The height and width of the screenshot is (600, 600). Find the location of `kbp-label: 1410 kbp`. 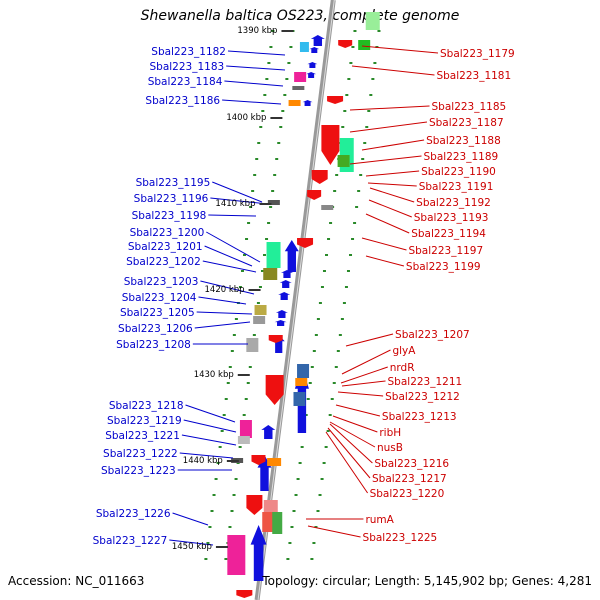

kbp-label: 1410 kbp is located at coordinates (235, 204).